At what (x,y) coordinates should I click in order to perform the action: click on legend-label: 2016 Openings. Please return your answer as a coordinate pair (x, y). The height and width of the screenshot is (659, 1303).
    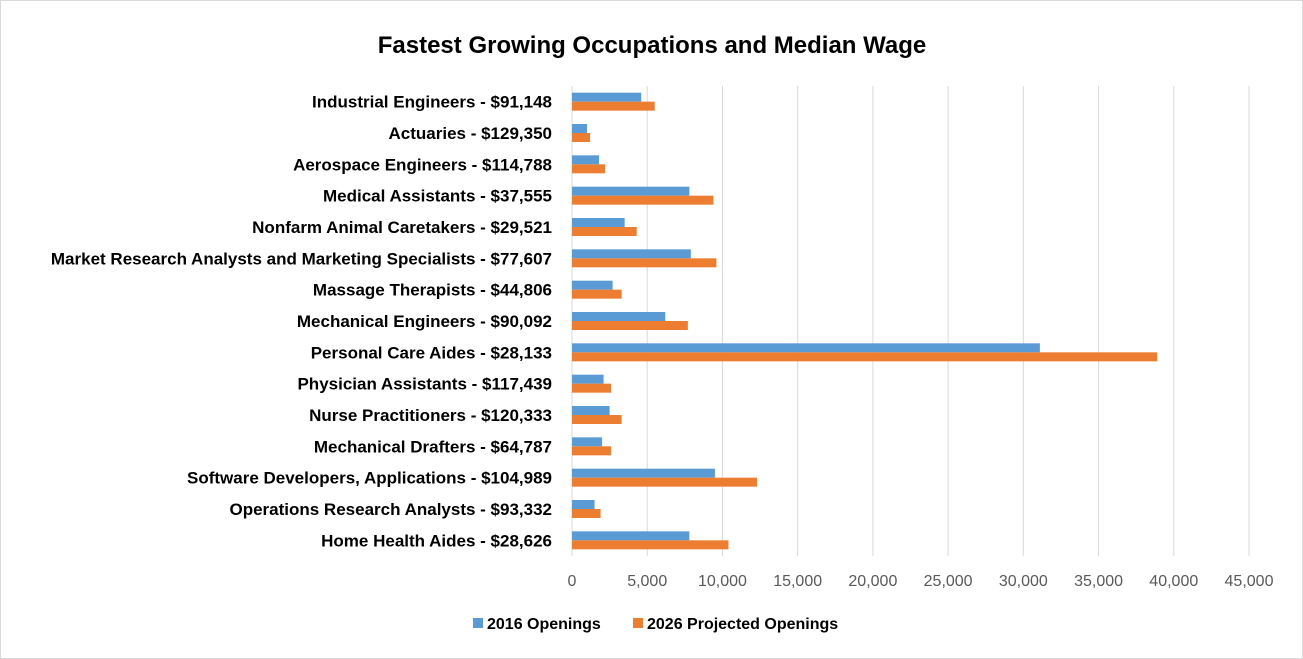
    Looking at the image, I should click on (544, 624).